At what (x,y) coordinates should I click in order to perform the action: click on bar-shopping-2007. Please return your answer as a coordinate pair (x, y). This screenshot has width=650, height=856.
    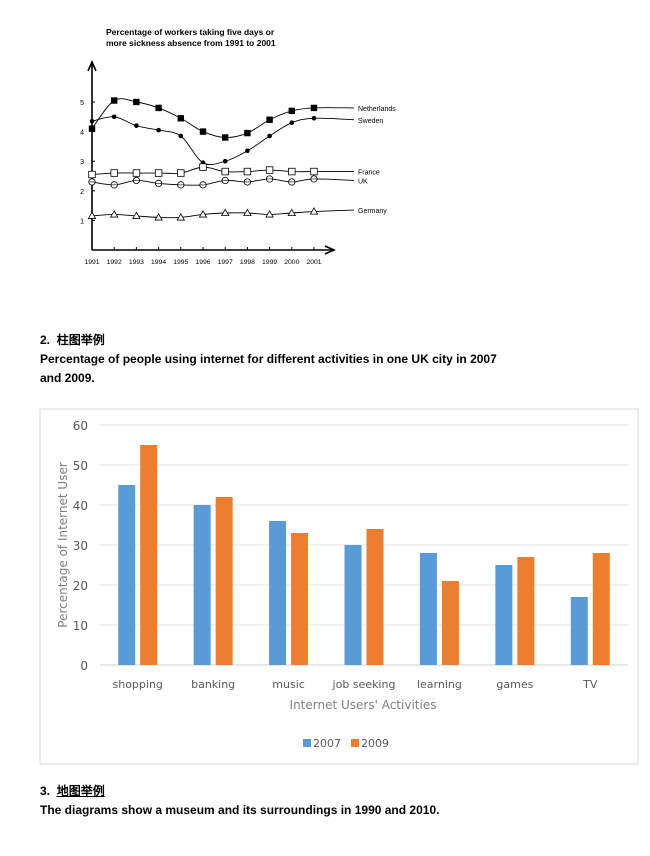
    Looking at the image, I should click on (127, 575).